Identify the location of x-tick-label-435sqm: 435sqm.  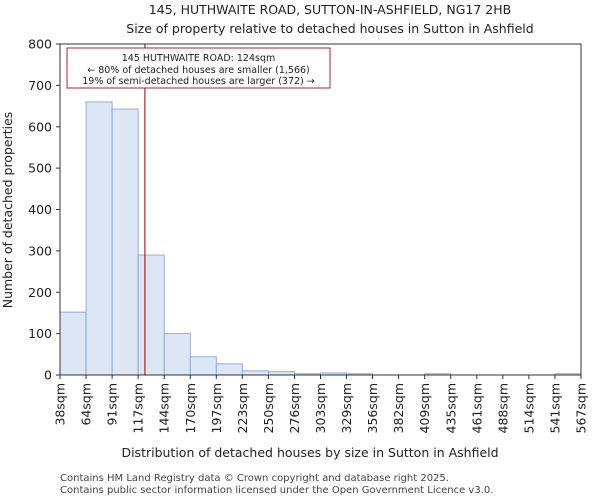
(450, 408).